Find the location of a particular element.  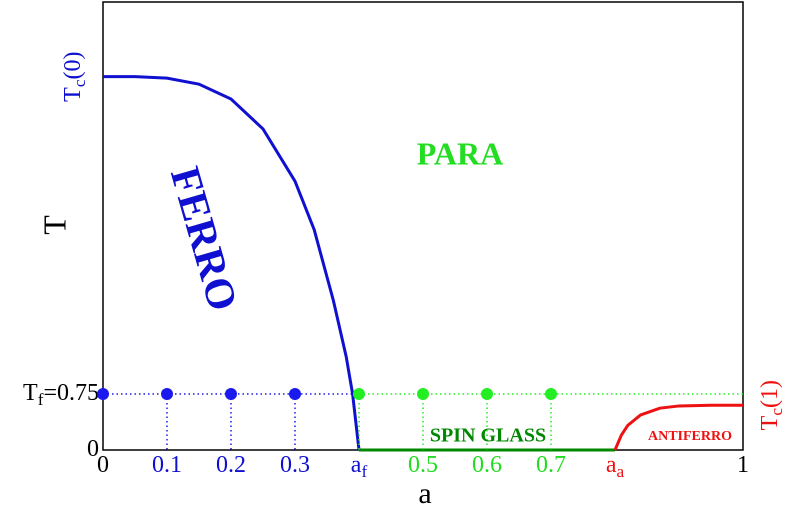

tick-label-suffix: (0) is located at coordinates (73, 66).